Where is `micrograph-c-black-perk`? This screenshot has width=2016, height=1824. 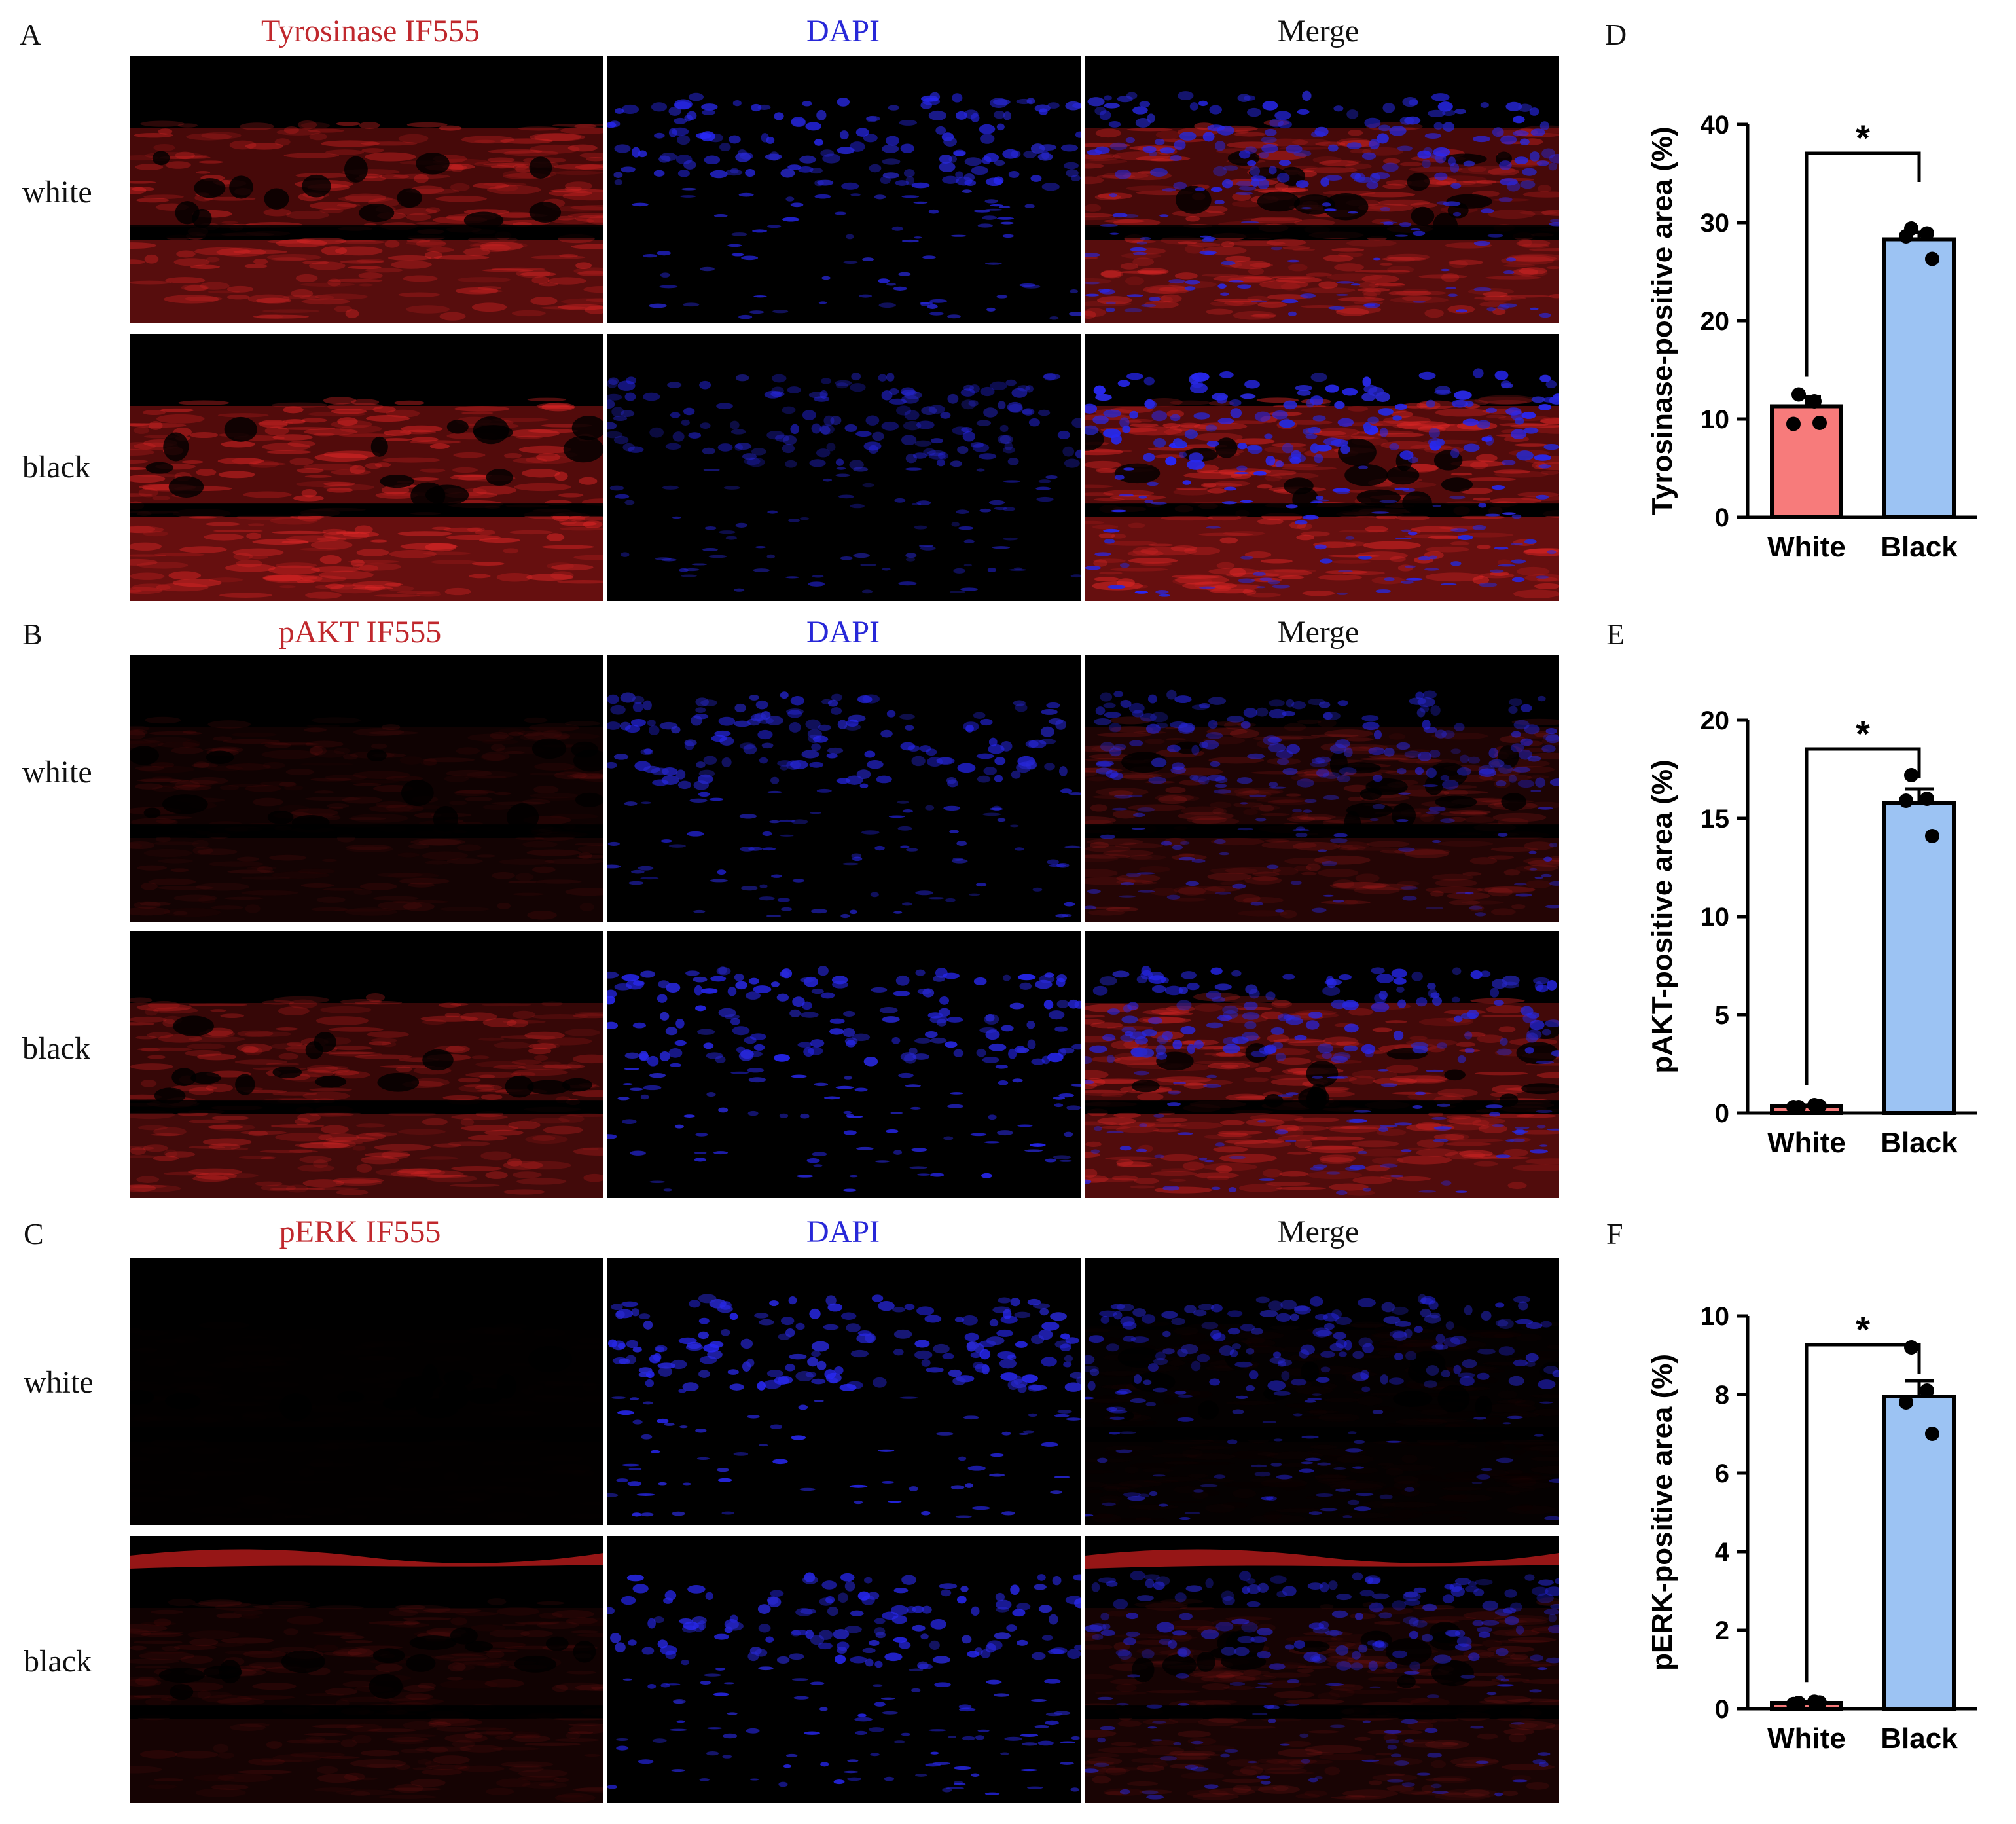
micrograph-c-black-perk is located at coordinates (366, 1669).